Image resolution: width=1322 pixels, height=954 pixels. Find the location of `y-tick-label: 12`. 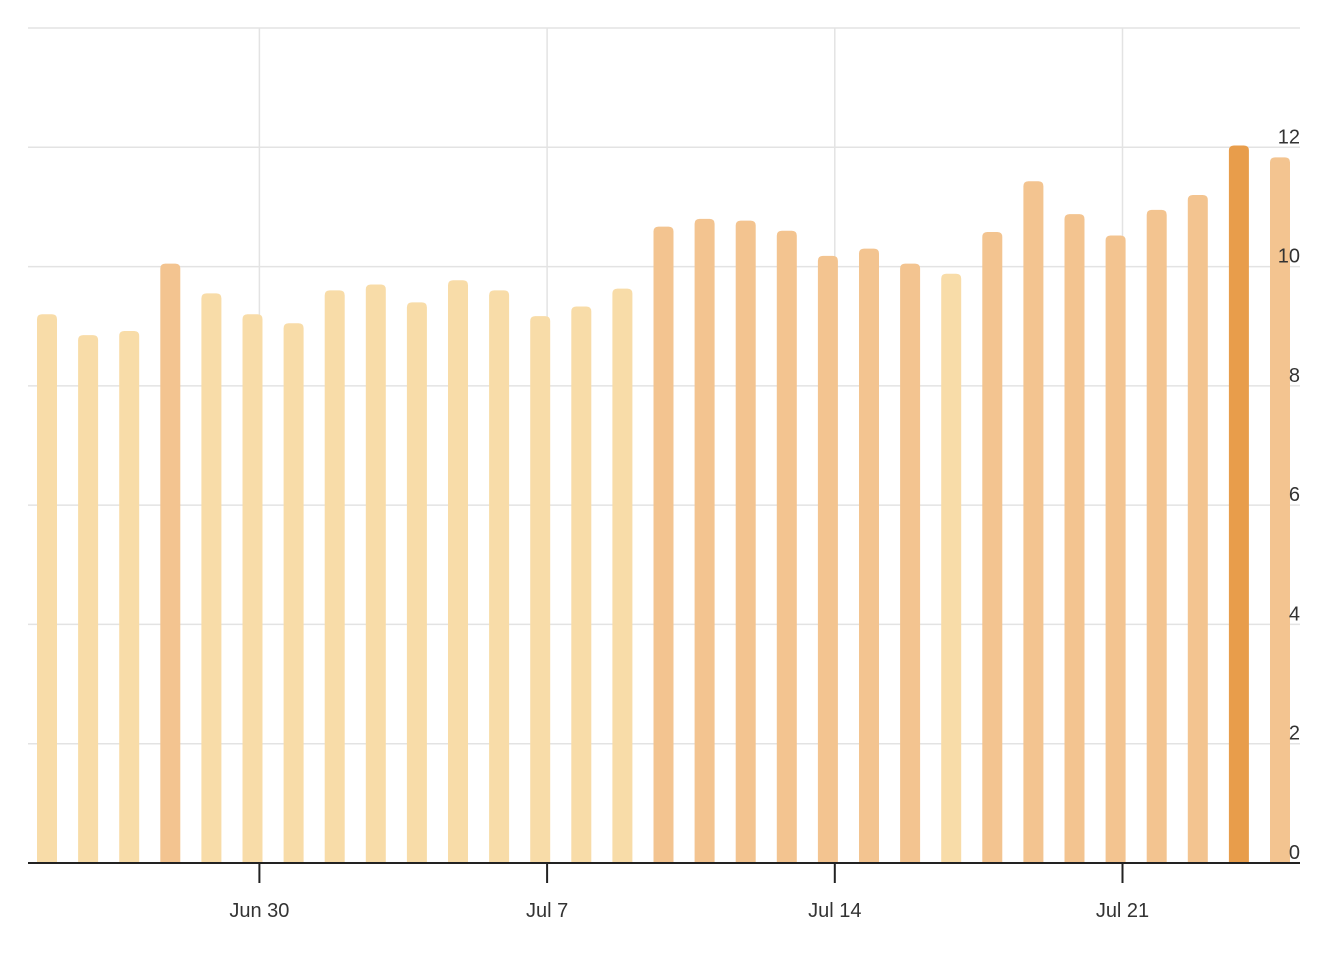

y-tick-label: 12 is located at coordinates (1289, 137).